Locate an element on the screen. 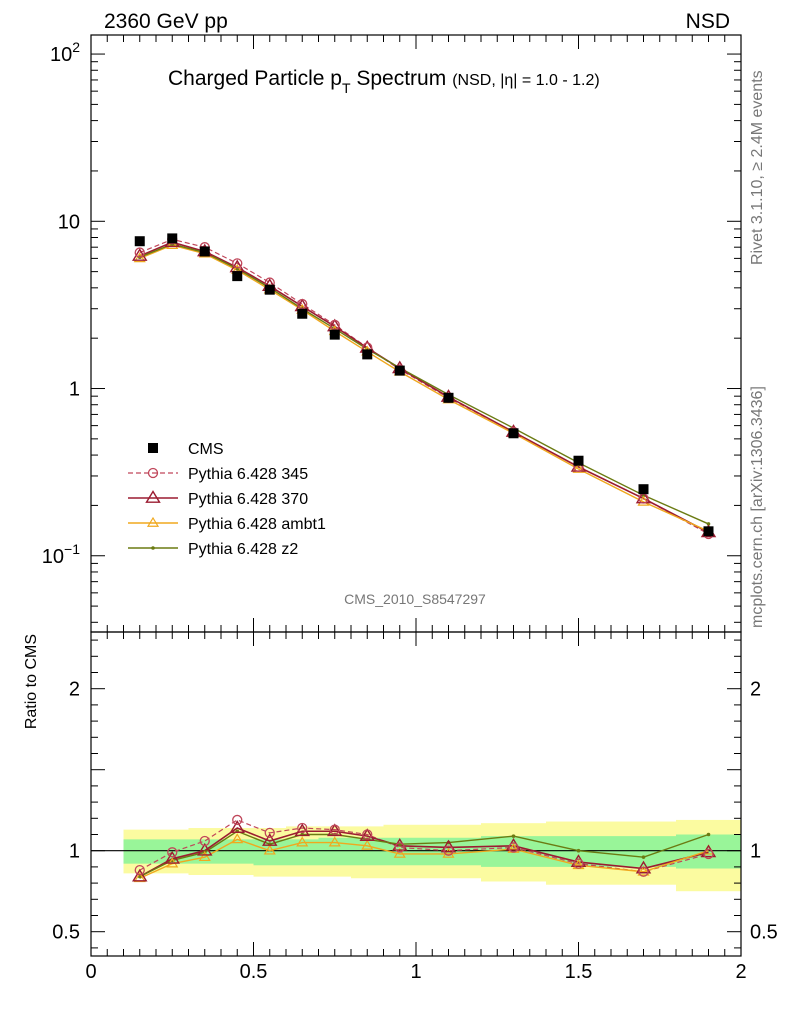 This screenshot has width=786, height=1024. ratio-y-tick-label: 2 is located at coordinates (74, 690).